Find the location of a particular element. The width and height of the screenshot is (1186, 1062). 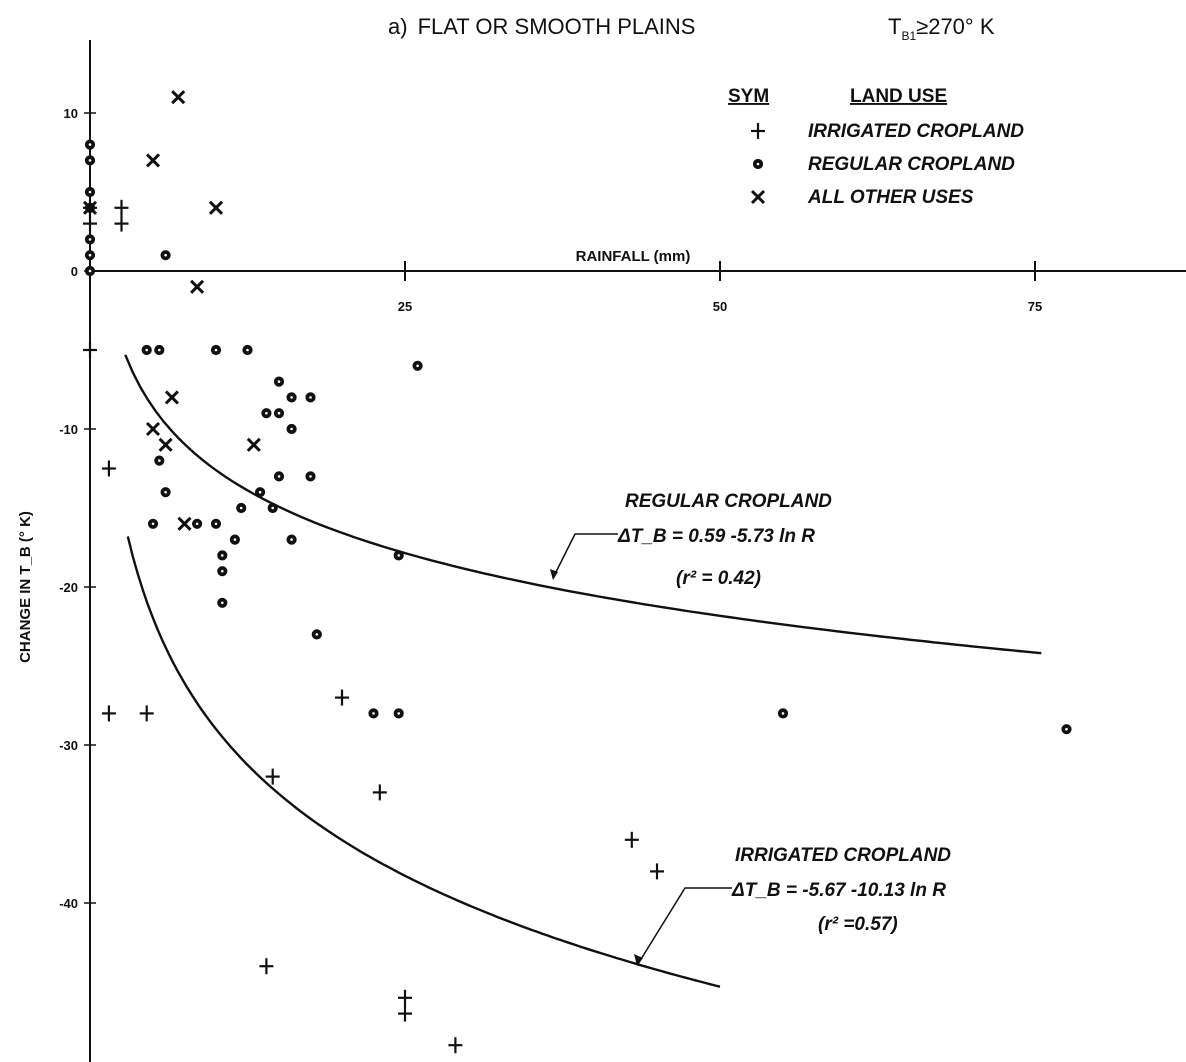

annotation-regular-equation: ΔT_B = 0.59 -5.73 ln R is located at coordinates (716, 536).